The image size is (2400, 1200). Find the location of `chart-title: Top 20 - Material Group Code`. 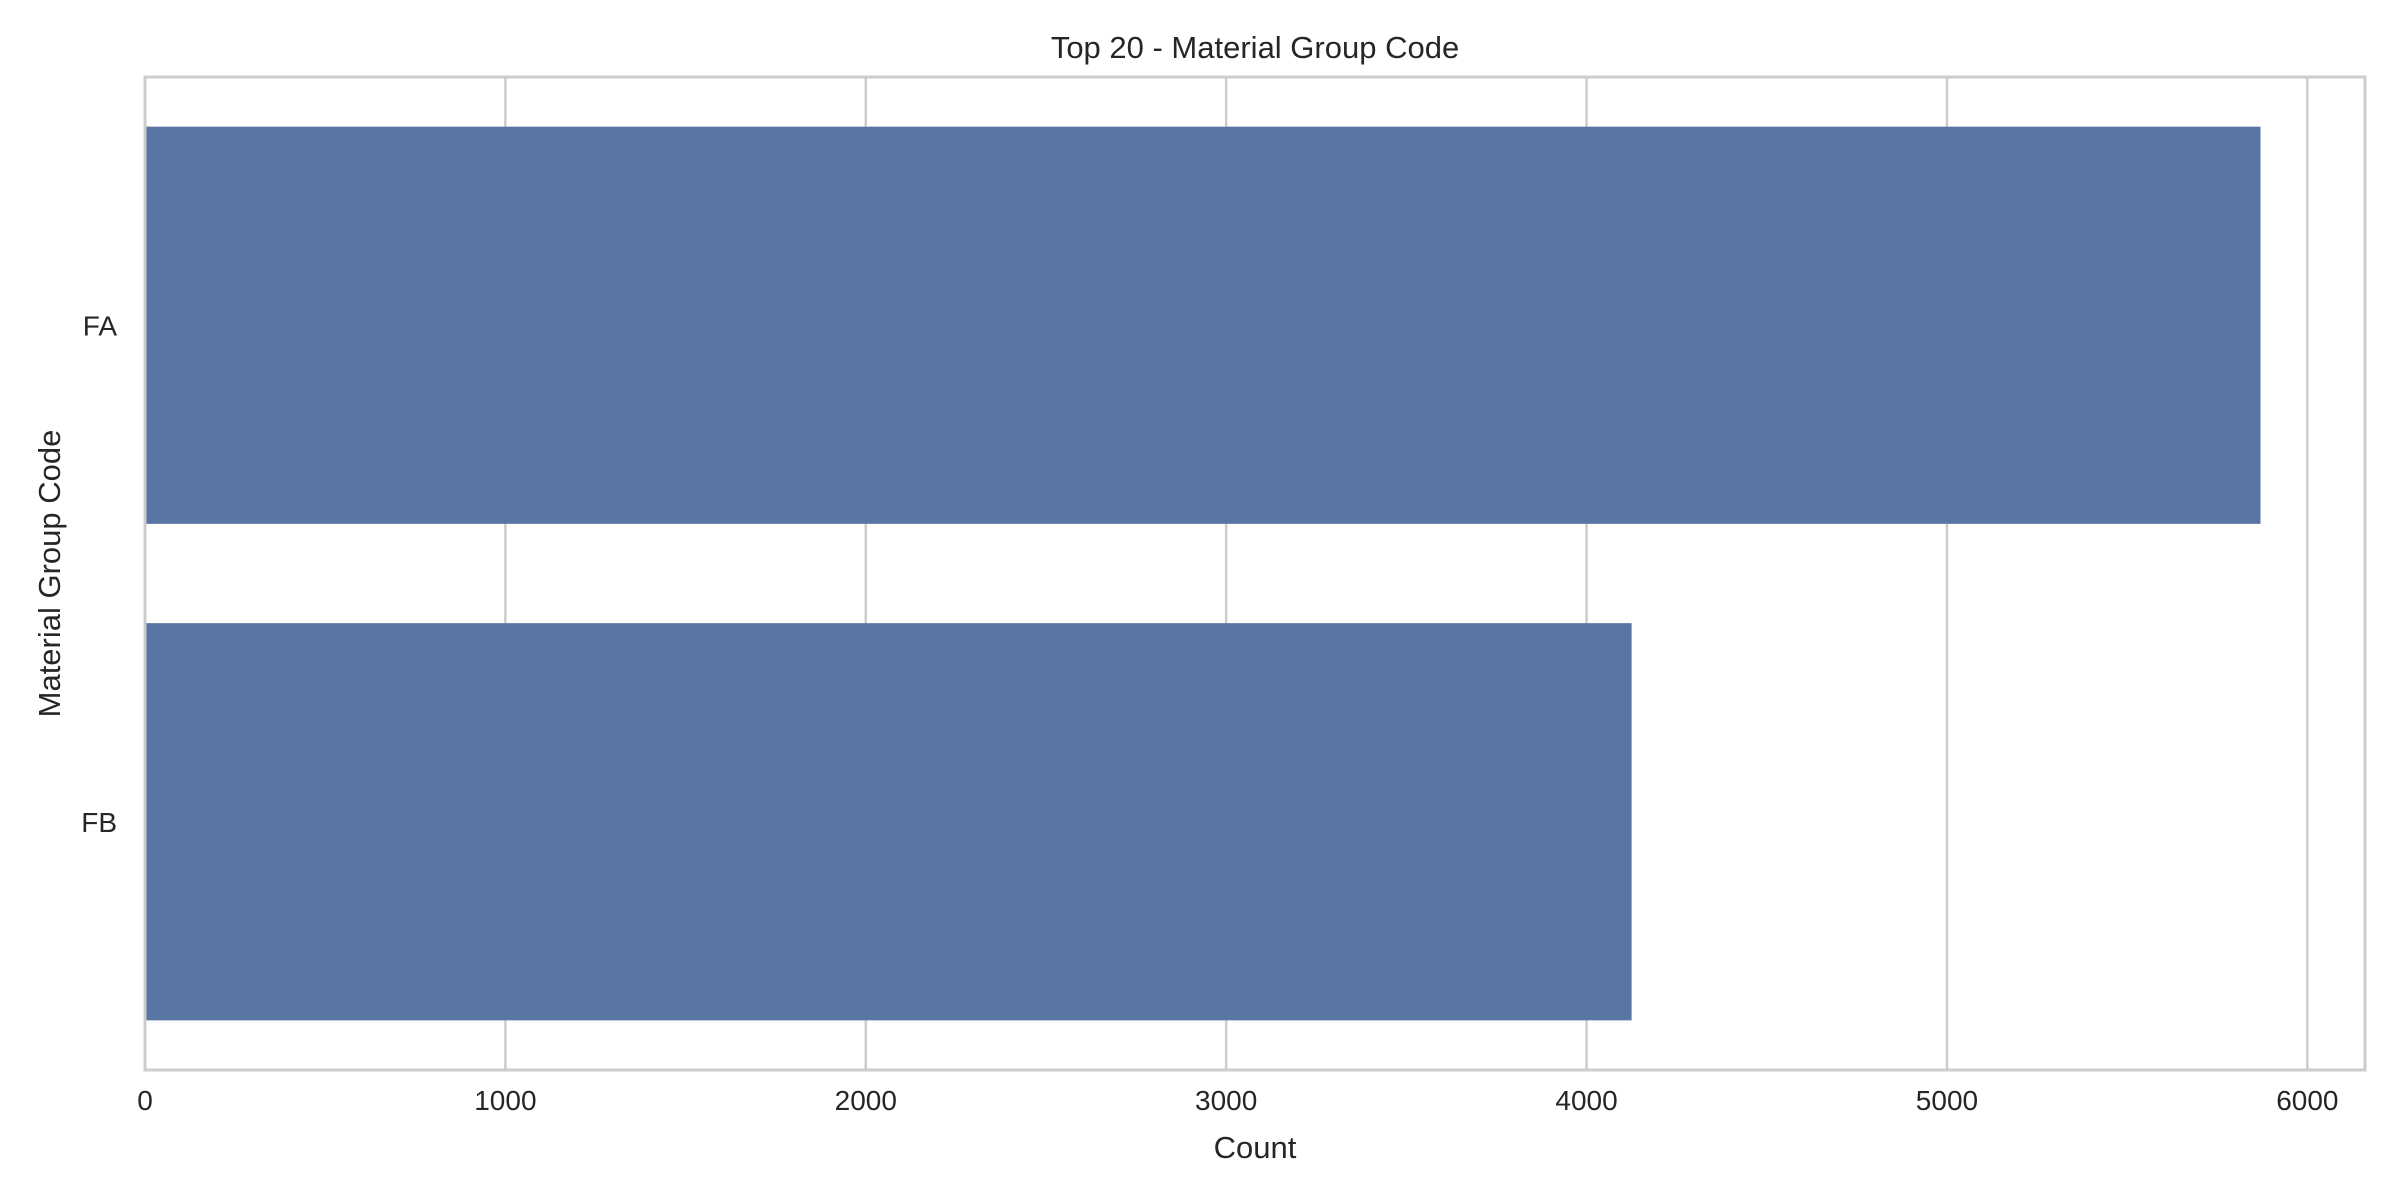

chart-title: Top 20 - Material Group Code is located at coordinates (1255, 47).